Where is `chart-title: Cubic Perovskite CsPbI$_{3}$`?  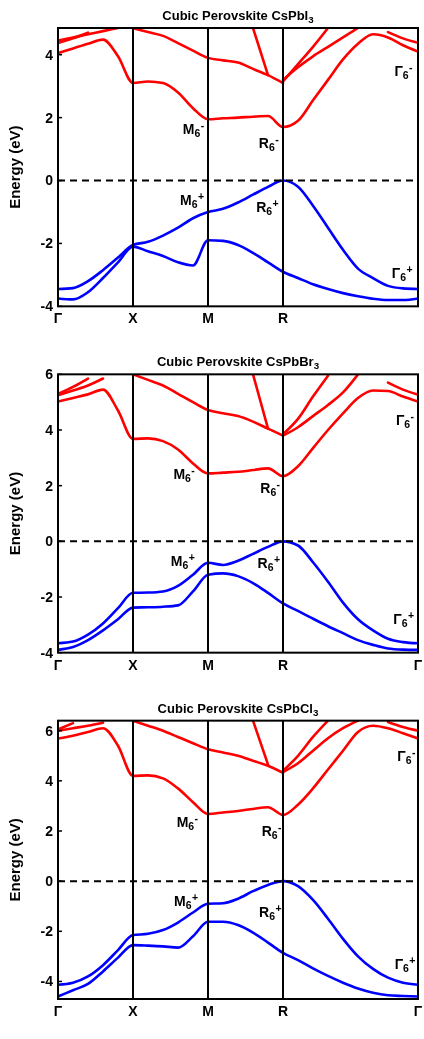
chart-title: Cubic Perovskite CsPbI$_{3}$ is located at coordinates (238, 16).